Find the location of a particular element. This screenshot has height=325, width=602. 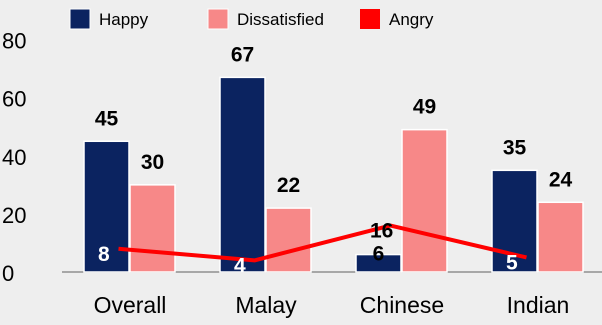

x-tick-label: Malay is located at coordinates (266, 305).